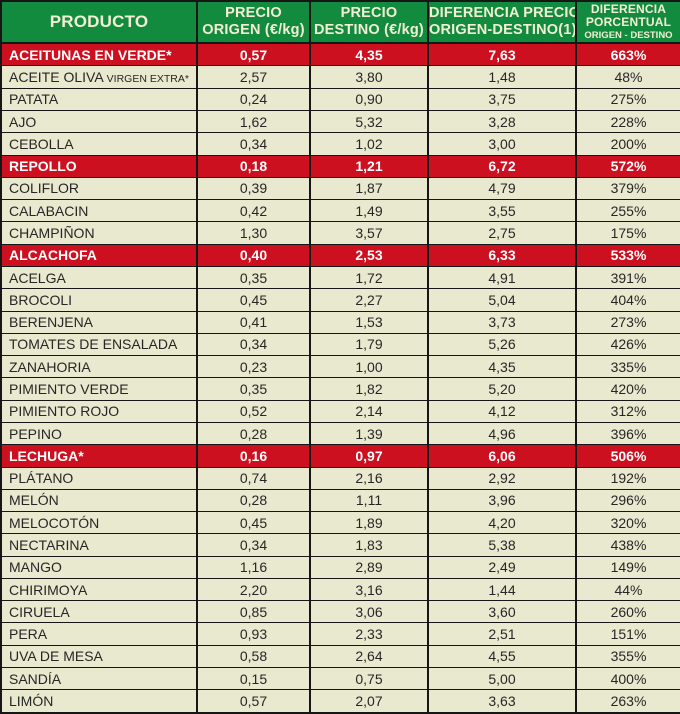 The height and width of the screenshot is (714, 680). Describe the element at coordinates (369, 545) in the screenshot. I see `destino-cell: 1,83` at that location.